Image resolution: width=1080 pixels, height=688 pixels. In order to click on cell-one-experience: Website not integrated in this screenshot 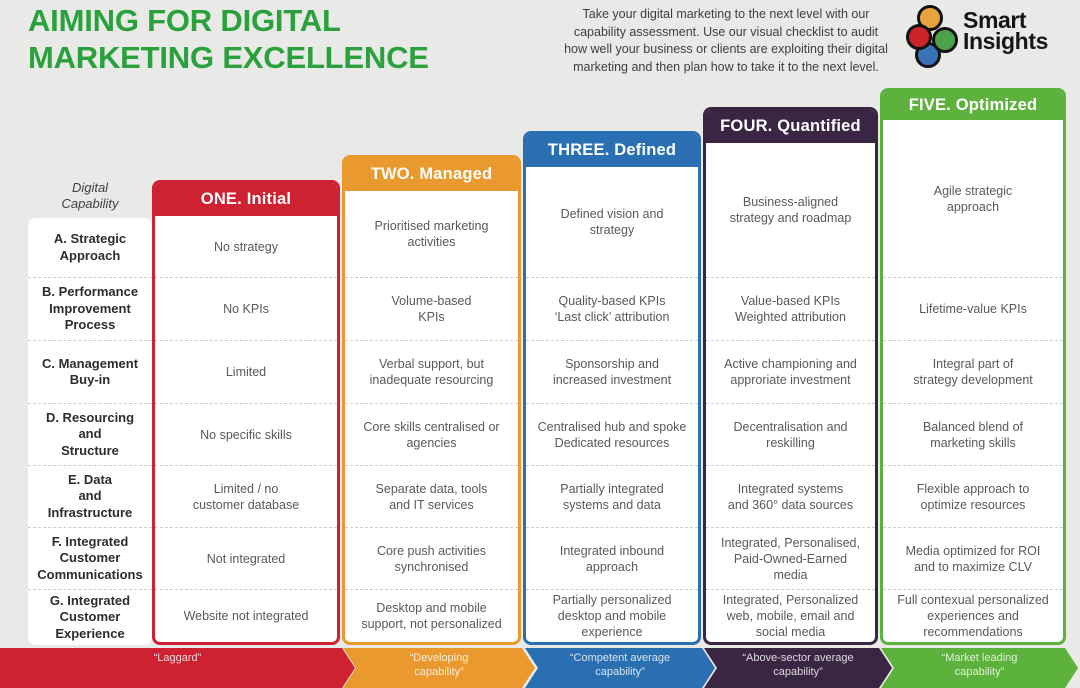, I will do `click(246, 615)`.